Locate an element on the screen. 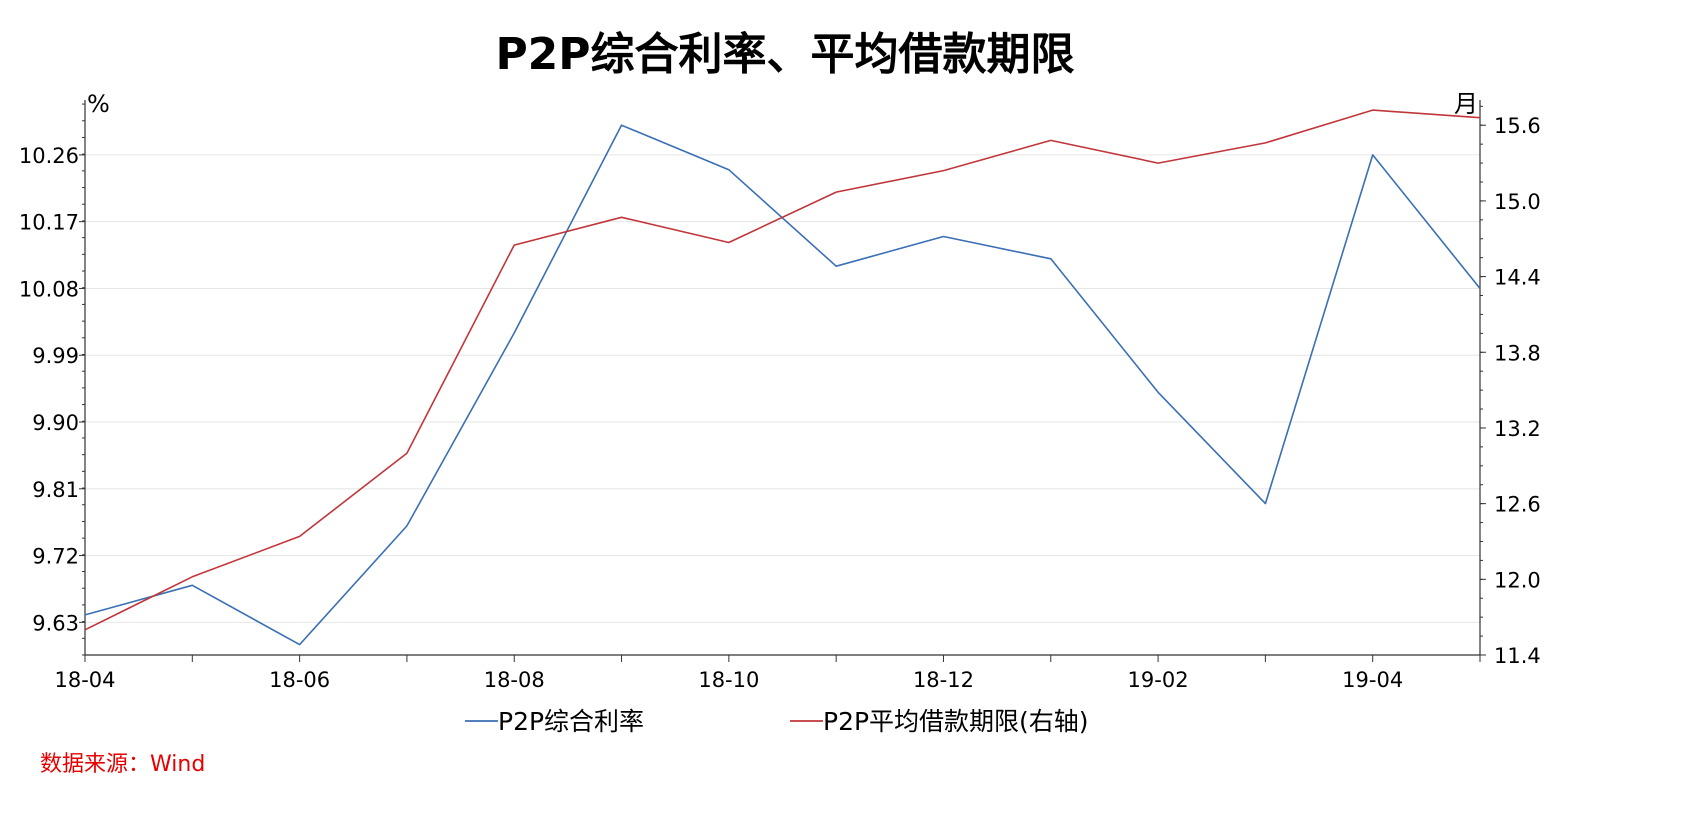 The image size is (1696, 840). x-tick-label: 18-12 is located at coordinates (943, 680).